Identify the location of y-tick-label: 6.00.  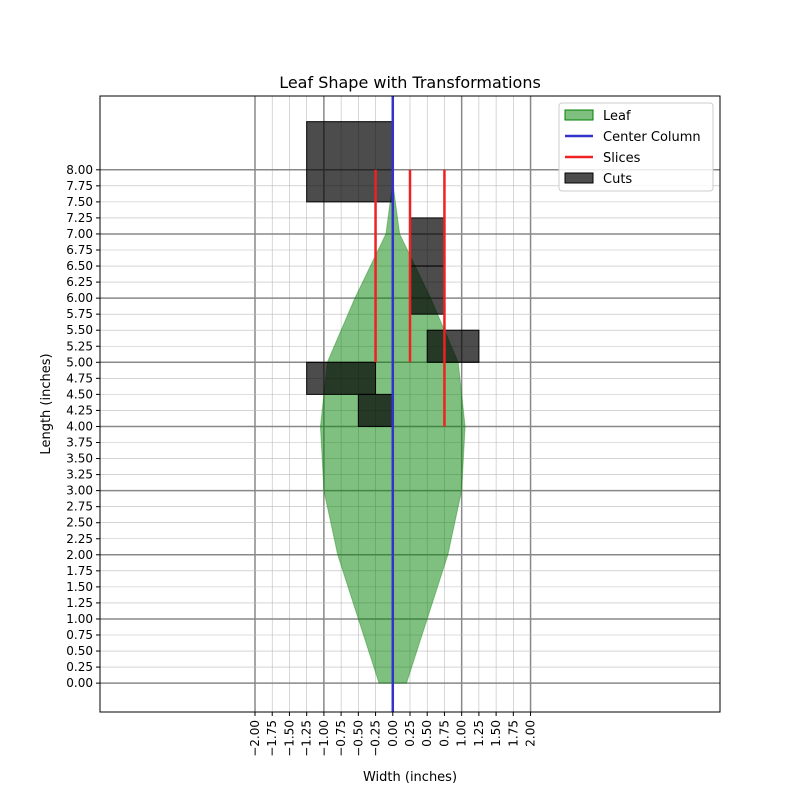
(79, 298).